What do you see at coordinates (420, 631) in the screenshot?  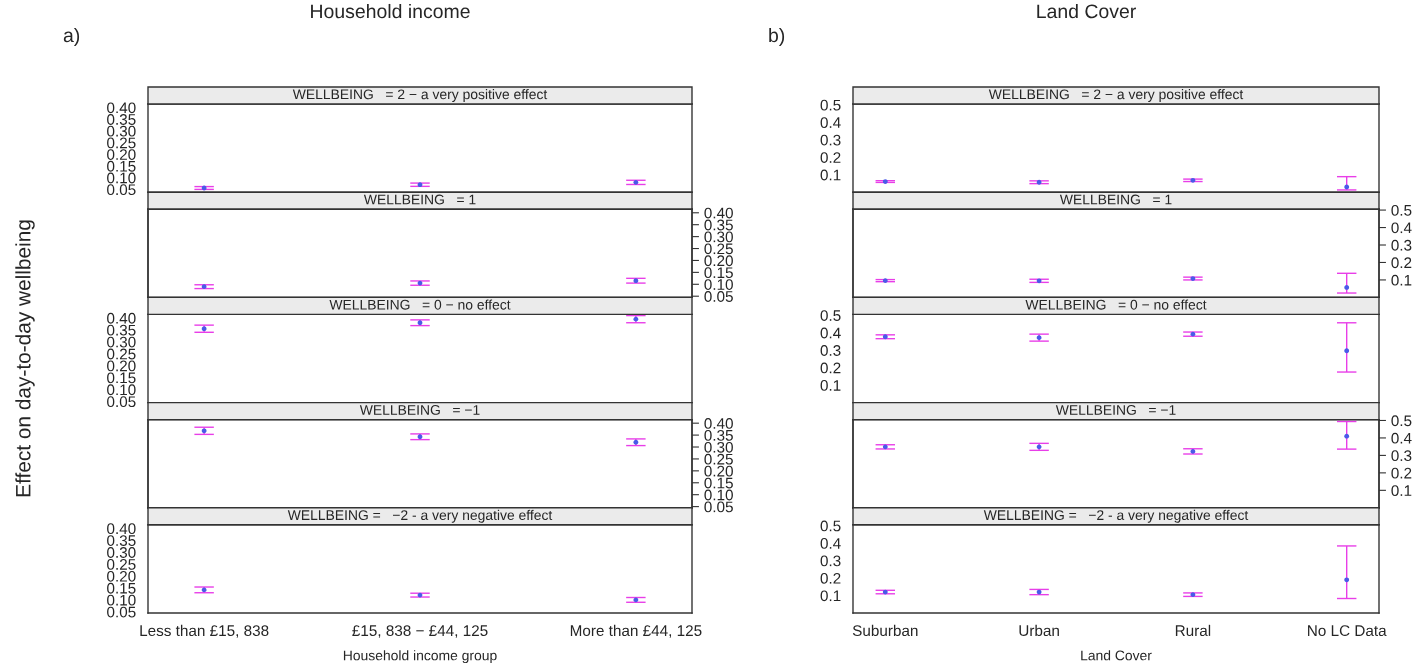 I see `x-tick-label: £15, 838 − £44, 125` at bounding box center [420, 631].